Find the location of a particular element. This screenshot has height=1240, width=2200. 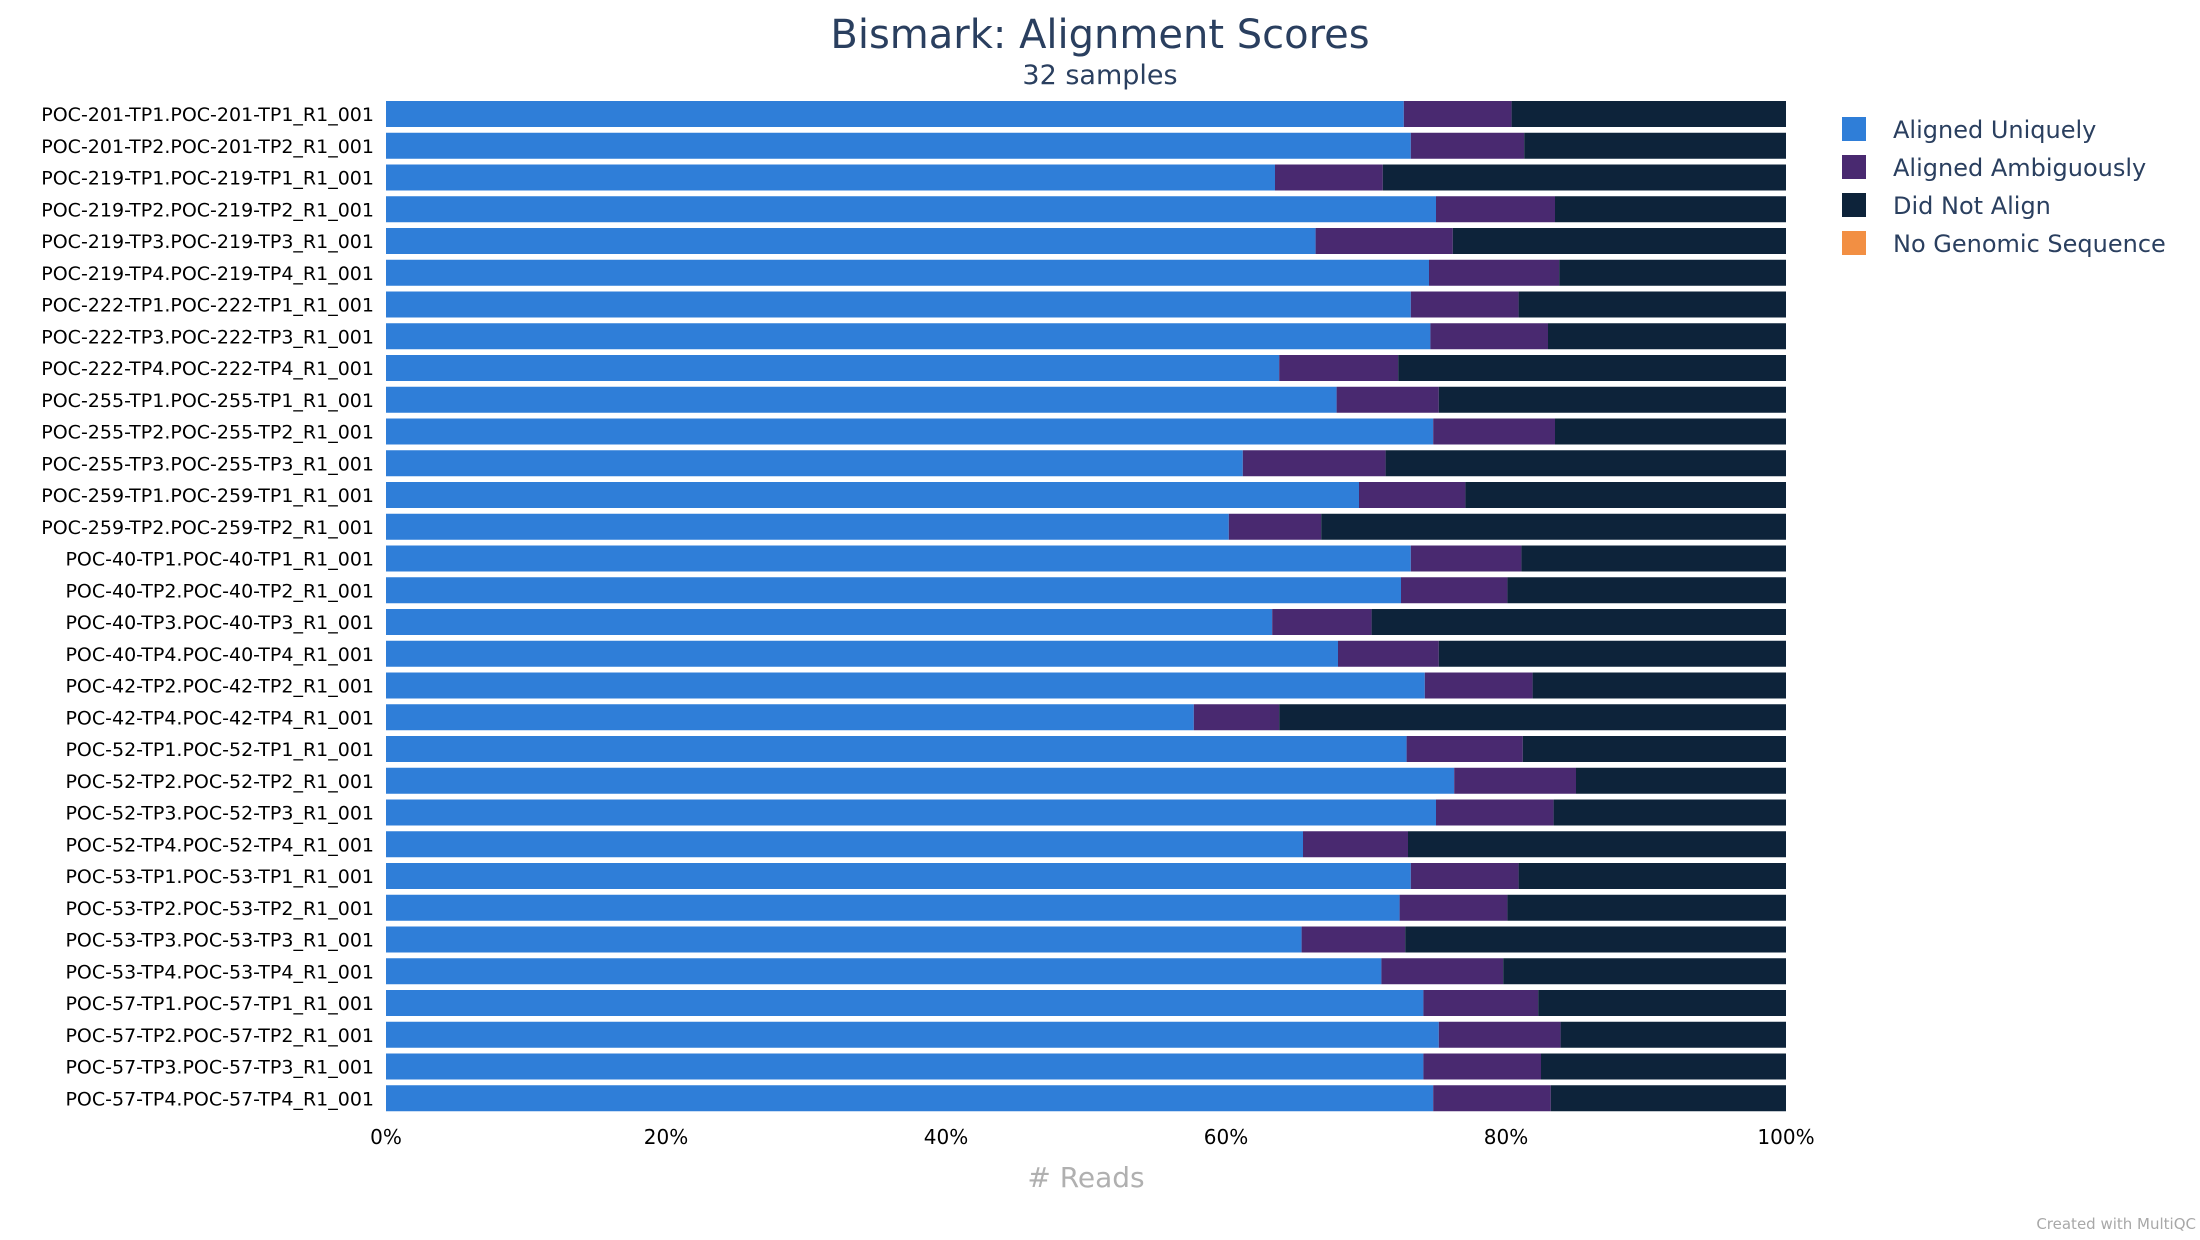

sample-label: POC-255-TP2.POC-255-TP2_R1_001 is located at coordinates (207, 433).